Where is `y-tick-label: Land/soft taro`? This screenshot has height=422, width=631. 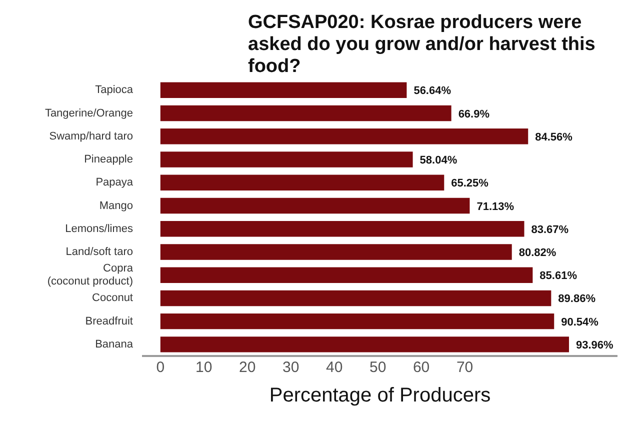 y-tick-label: Land/soft taro is located at coordinates (99, 252).